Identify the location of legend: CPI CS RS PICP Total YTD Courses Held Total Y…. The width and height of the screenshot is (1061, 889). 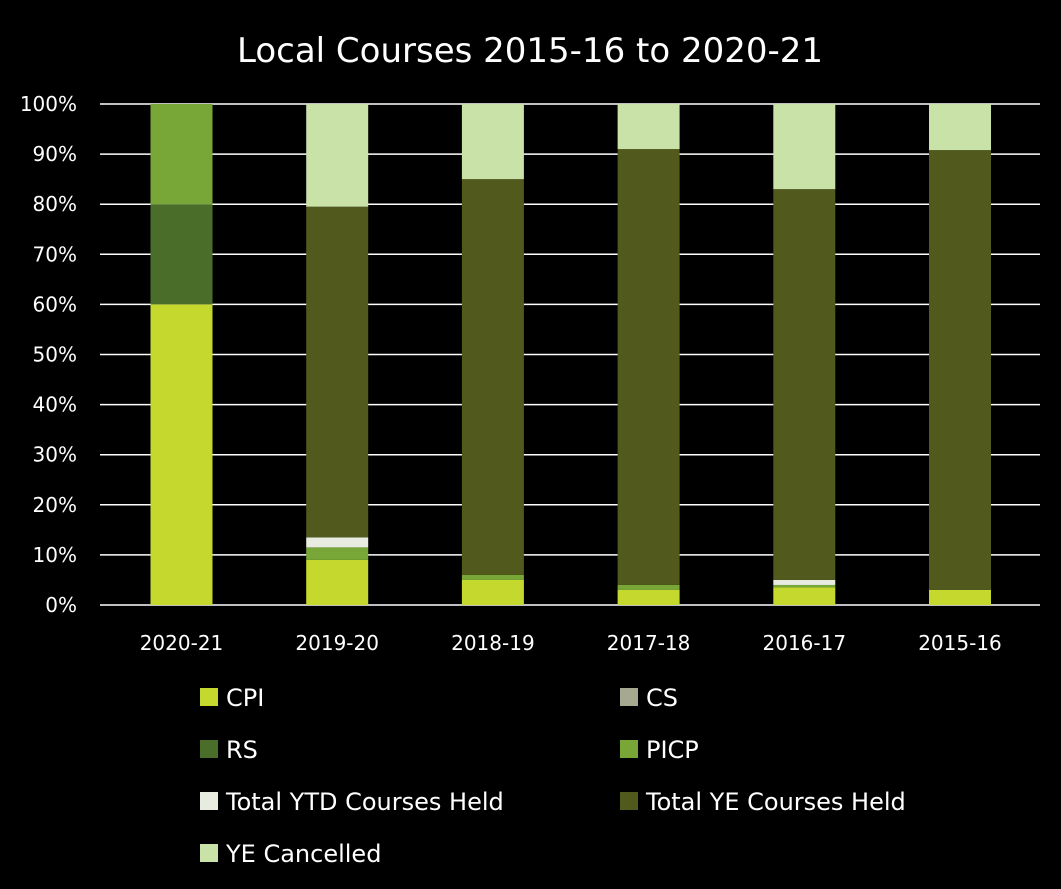
(553, 776).